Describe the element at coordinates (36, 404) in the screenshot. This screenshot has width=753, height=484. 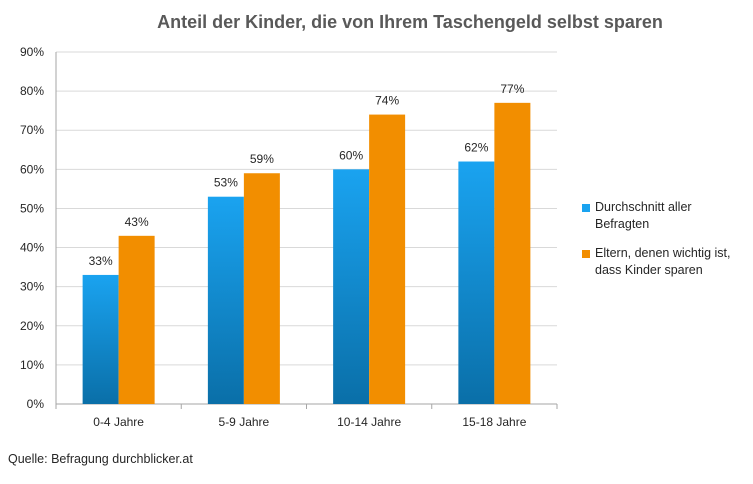
I see `y-tick-label: 0%` at that location.